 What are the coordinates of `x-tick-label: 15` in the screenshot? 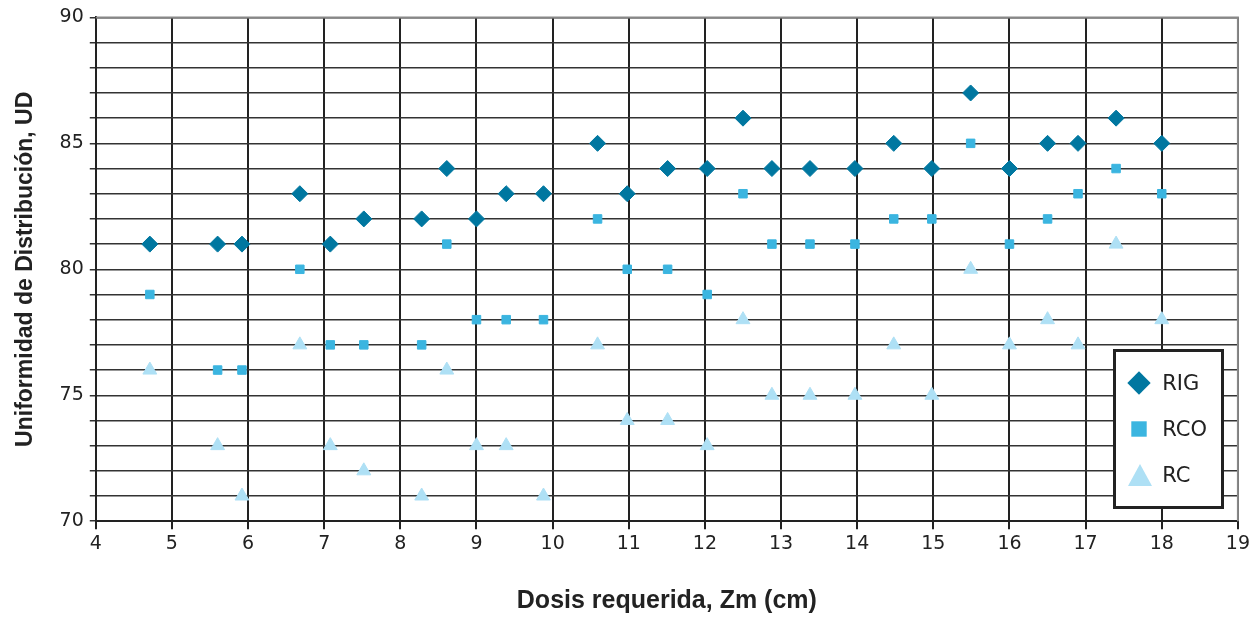 It's located at (933, 541).